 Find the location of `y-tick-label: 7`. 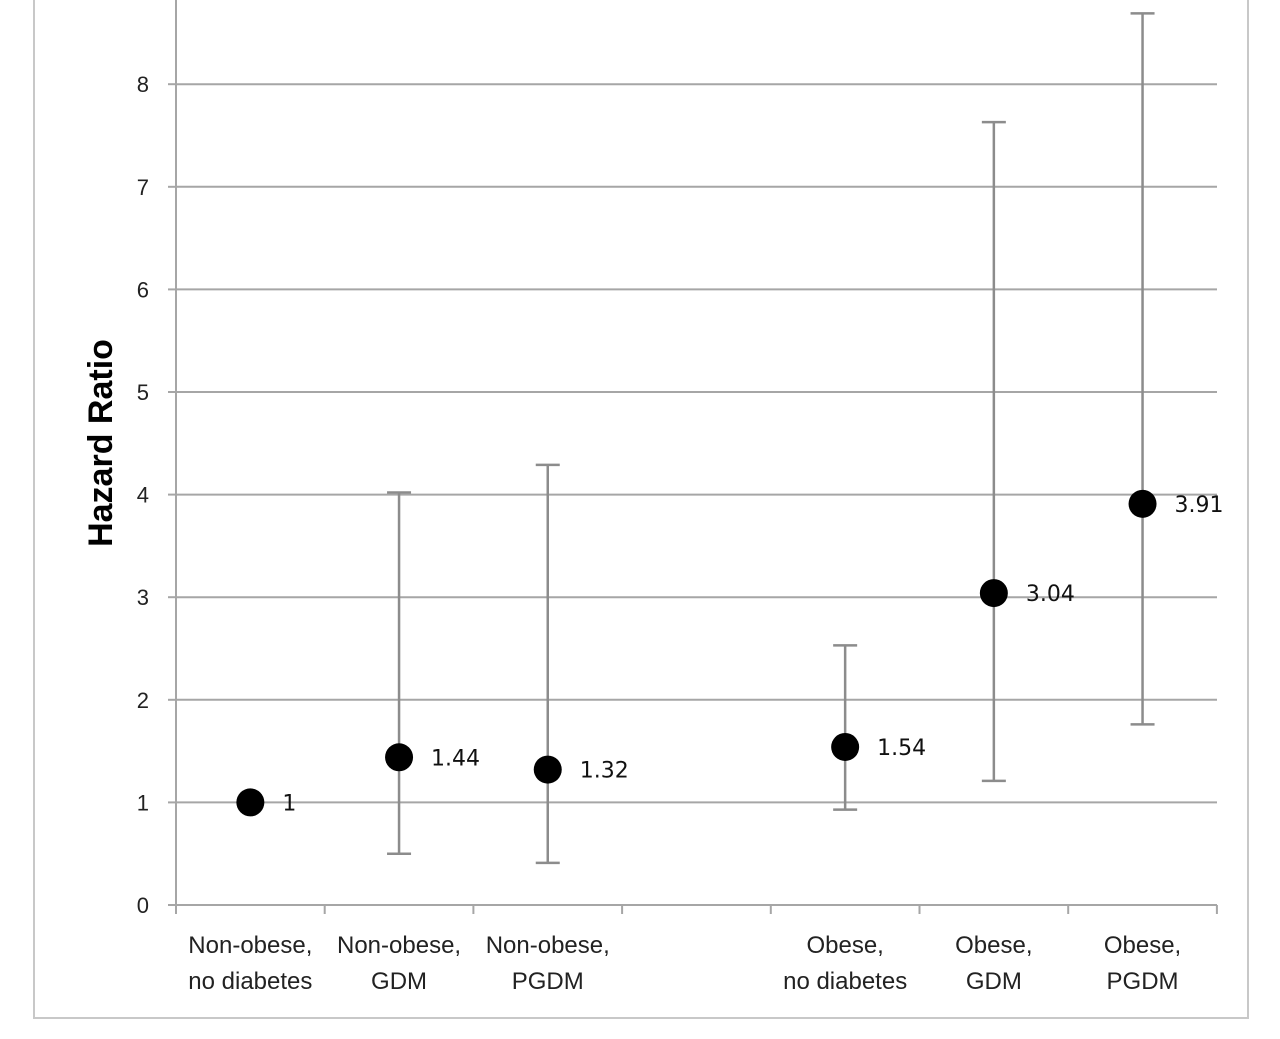

y-tick-label: 7 is located at coordinates (143, 187).